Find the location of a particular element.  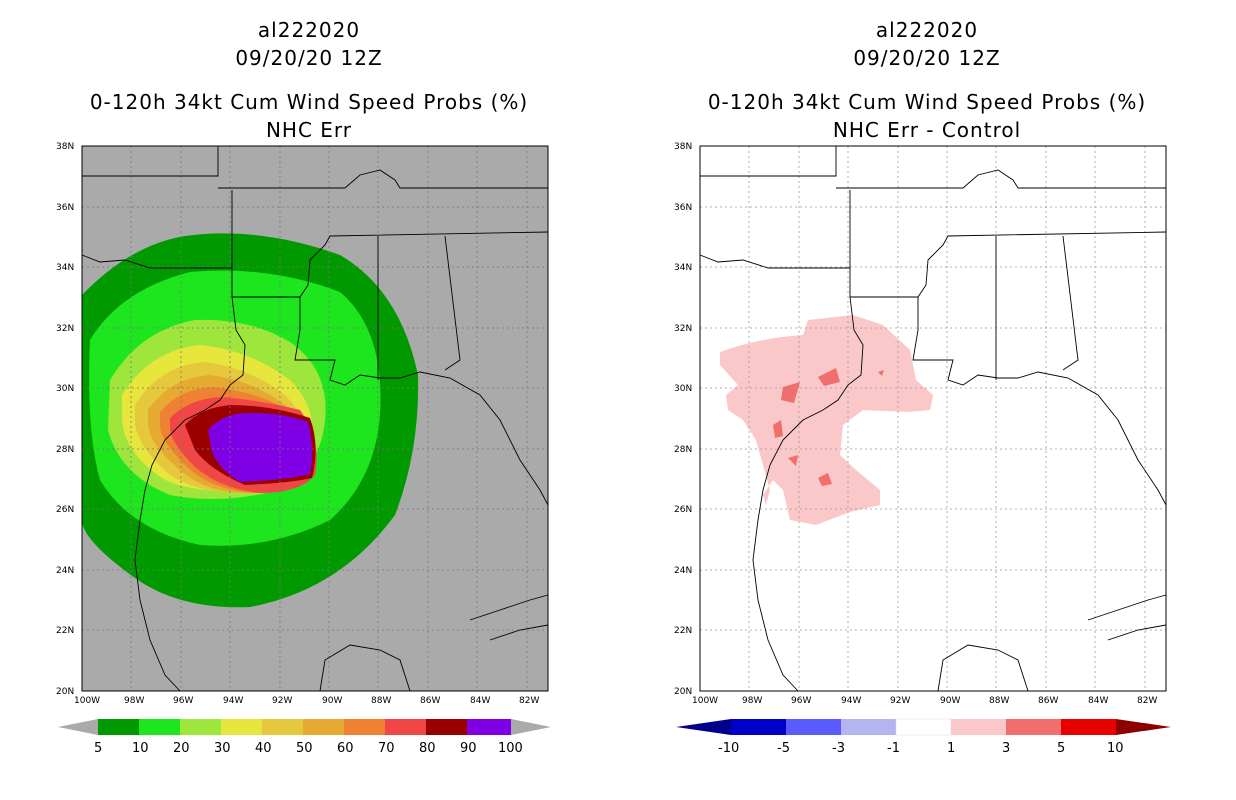

lon-label: 90W is located at coordinates (950, 701).